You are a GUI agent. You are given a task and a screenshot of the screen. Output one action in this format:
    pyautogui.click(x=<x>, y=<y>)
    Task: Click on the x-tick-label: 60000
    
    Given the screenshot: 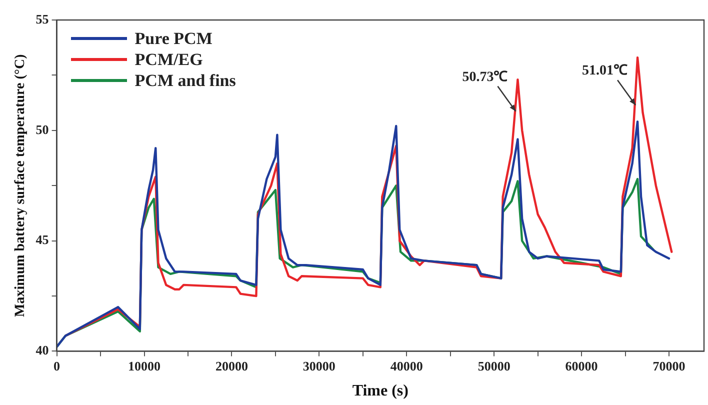 What is the action you would take?
    pyautogui.click(x=581, y=366)
    